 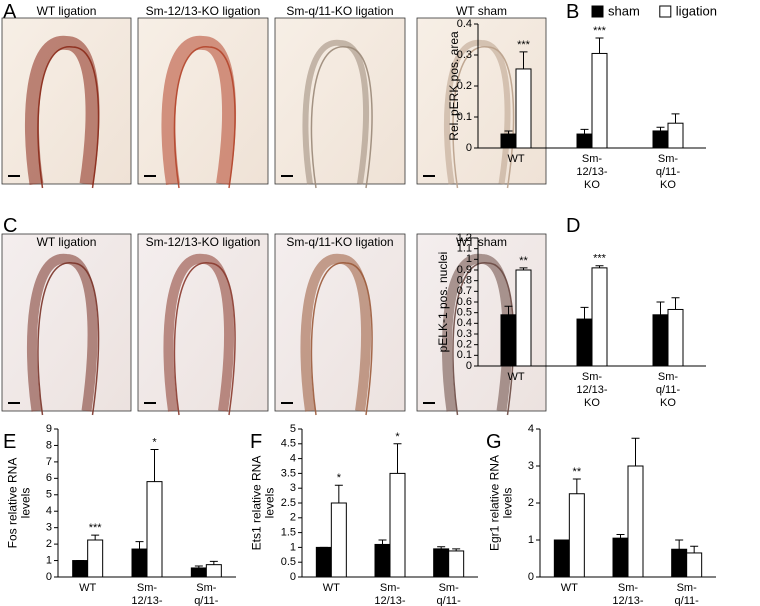 I want to click on x-tick-label-line: KO, so click(x=592, y=403).